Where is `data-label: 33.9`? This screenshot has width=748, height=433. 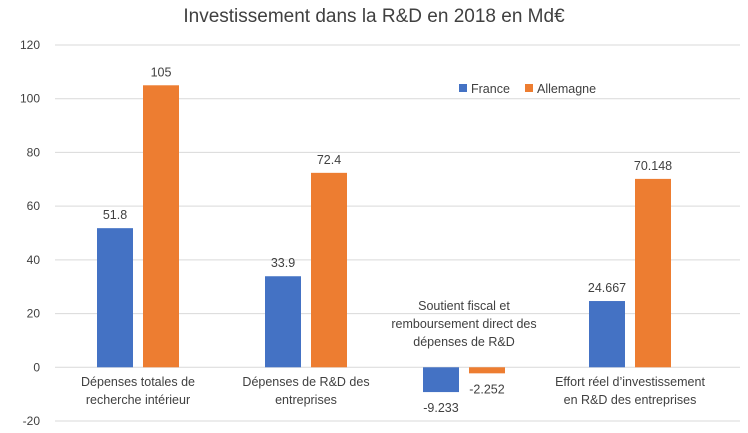
data-label: 33.9 is located at coordinates (283, 263).